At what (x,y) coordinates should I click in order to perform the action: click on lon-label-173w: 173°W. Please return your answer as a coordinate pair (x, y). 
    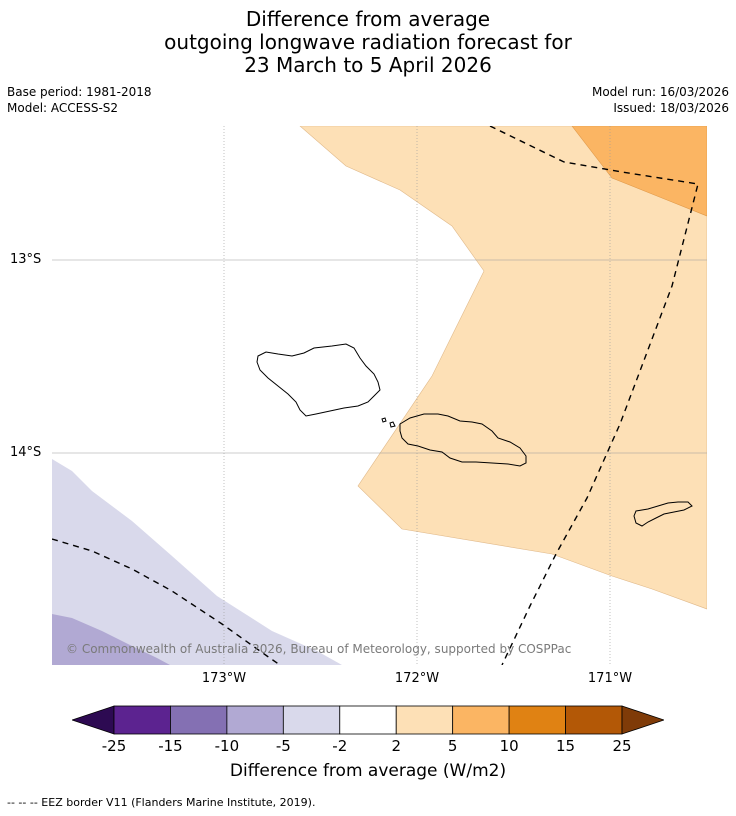
    Looking at the image, I should click on (224, 678).